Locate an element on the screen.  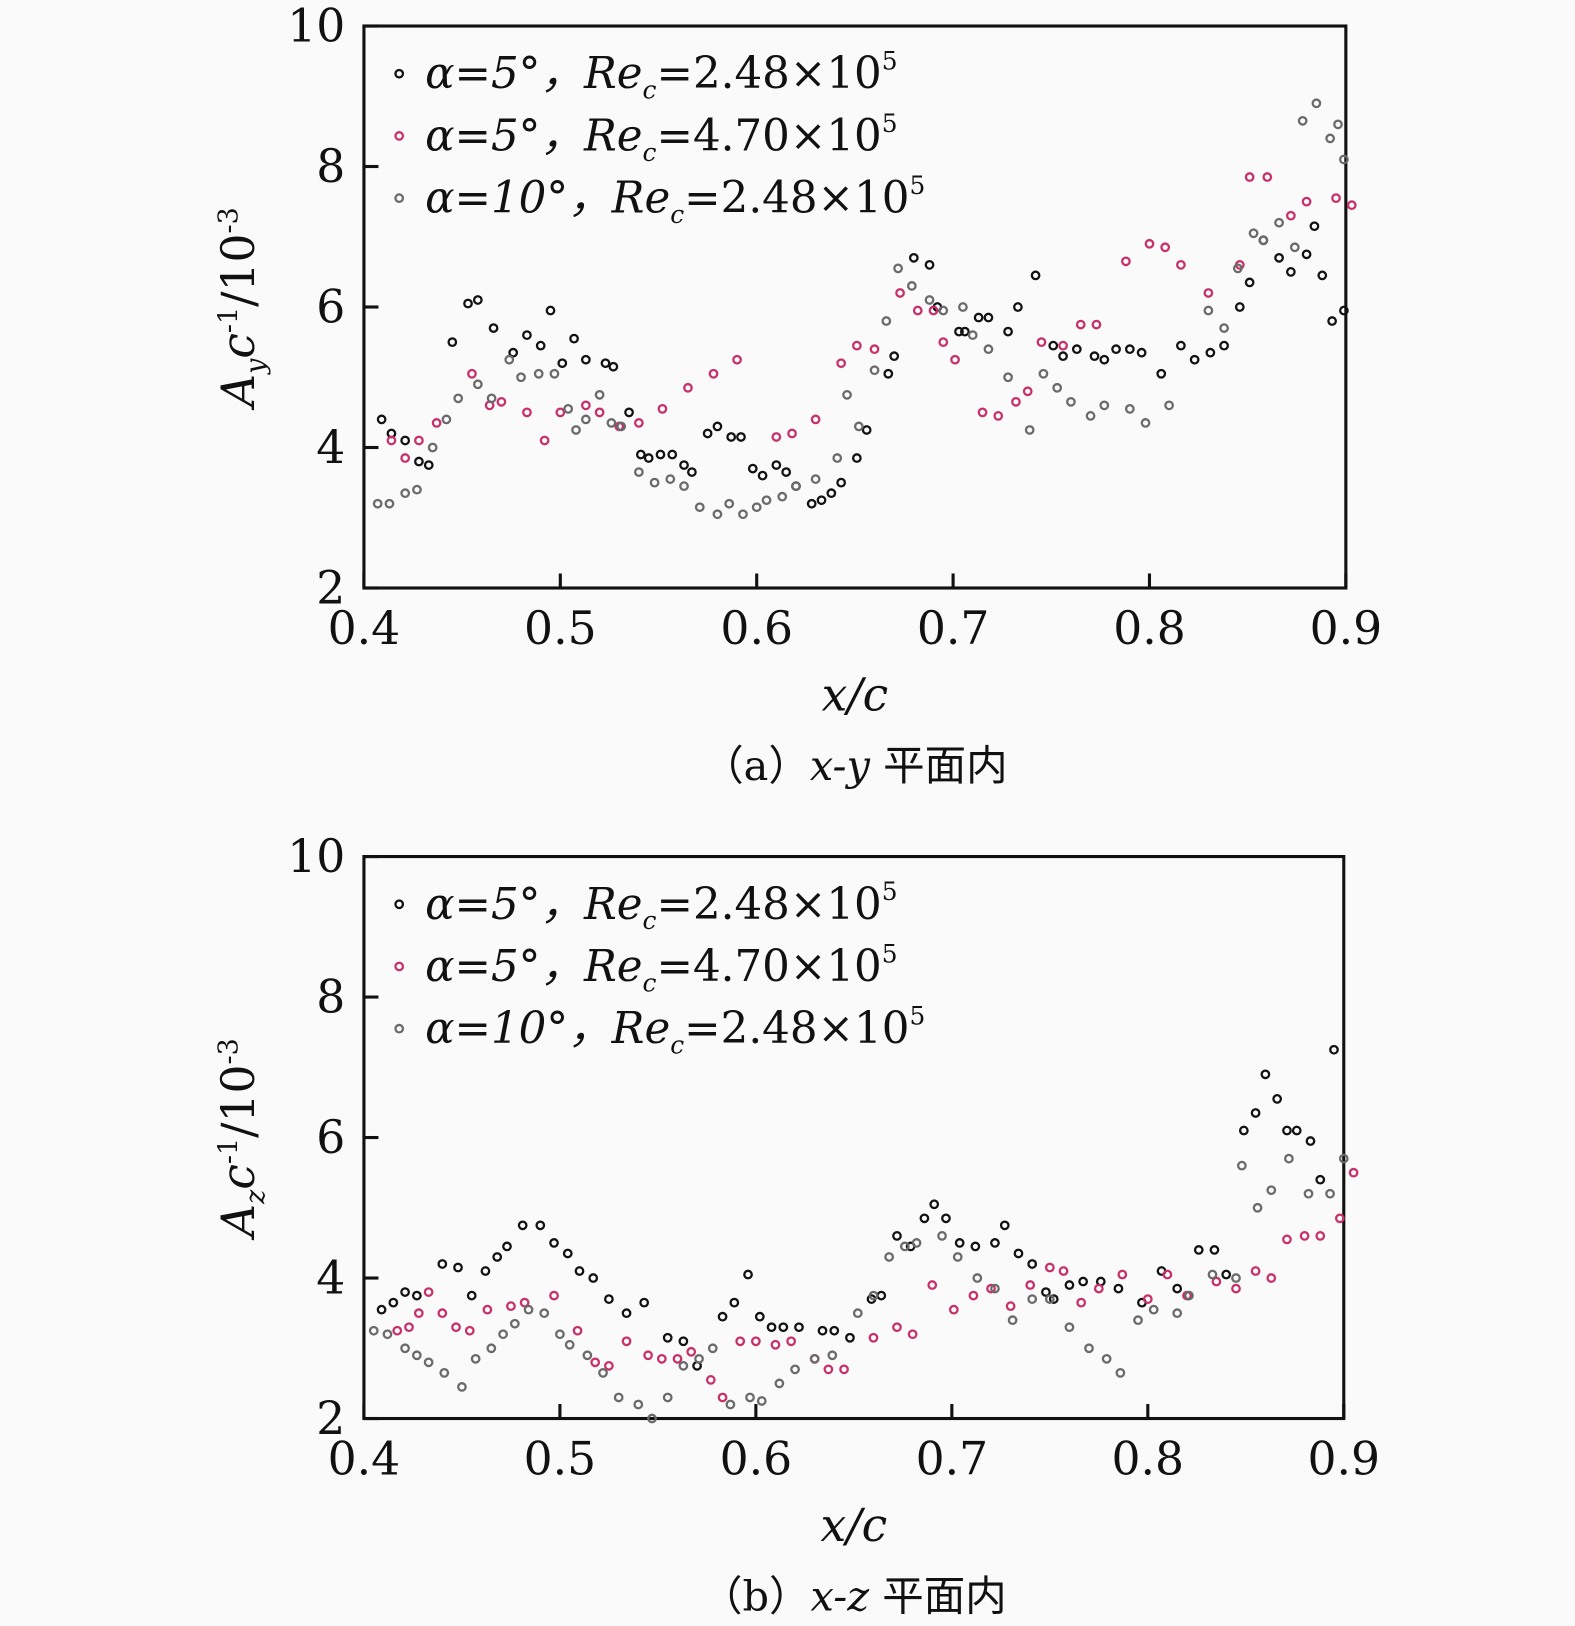
legend-alpha: α=10°， is located at coordinates (518, 1029).